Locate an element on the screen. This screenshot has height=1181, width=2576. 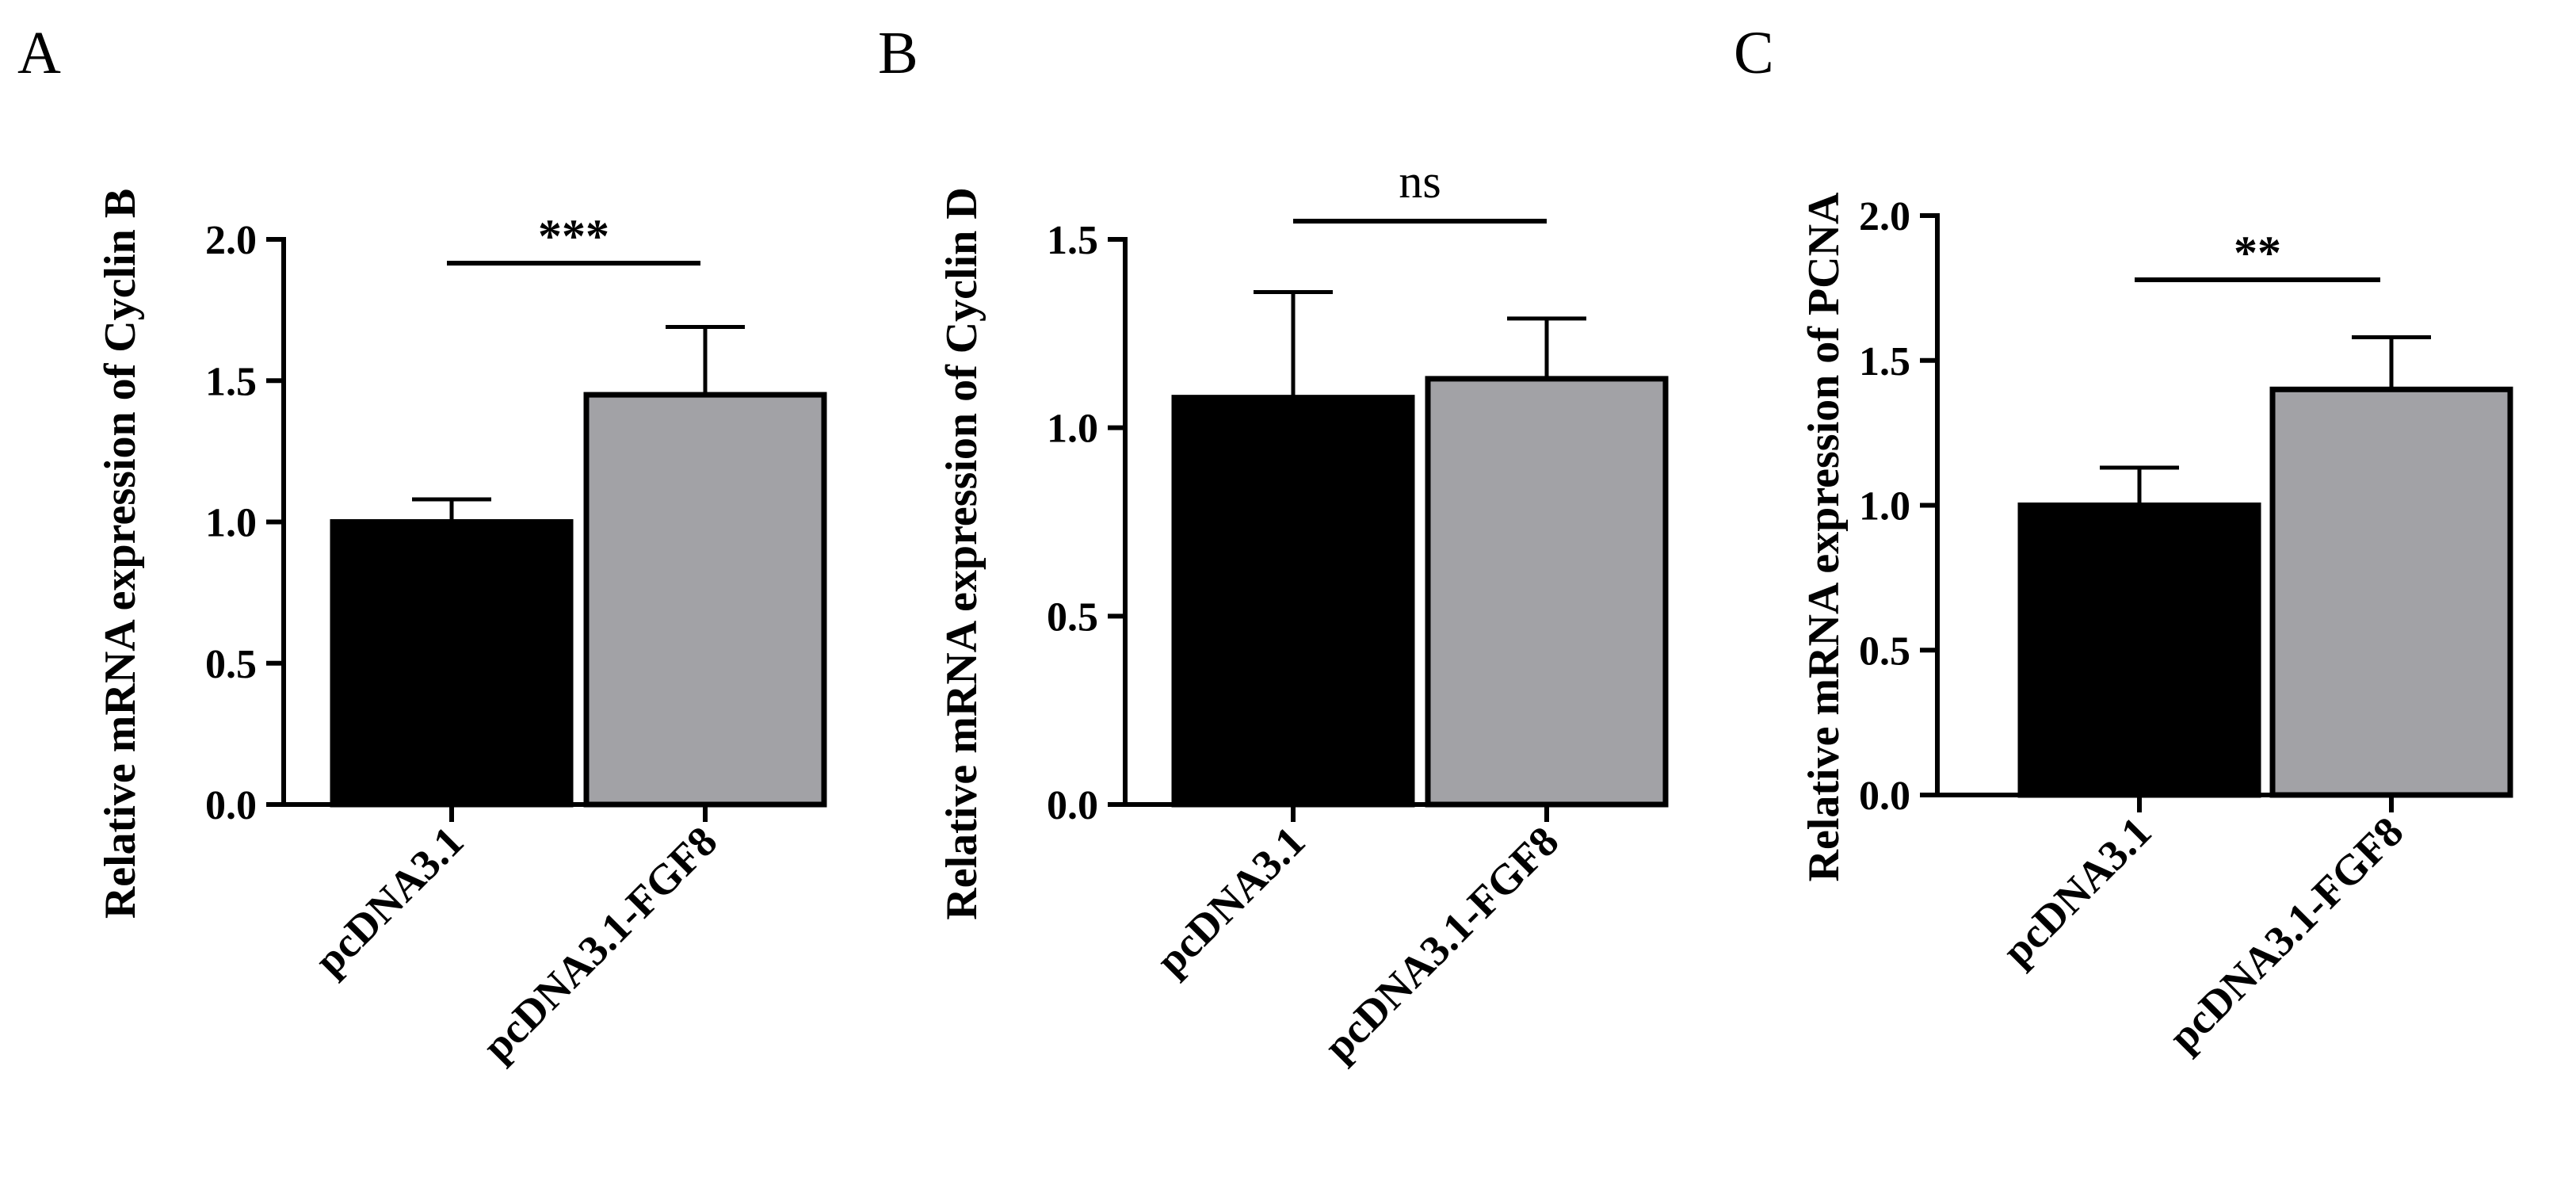
y-axis-label: Relative mRNA expression of Cyclin B is located at coordinates (120, 554).